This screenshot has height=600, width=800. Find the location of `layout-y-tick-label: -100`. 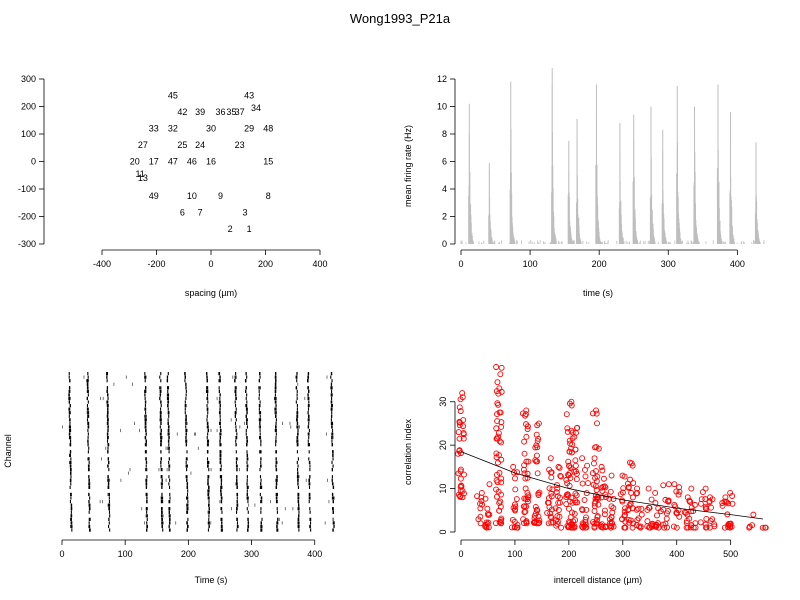

layout-y-tick-label: -100 is located at coordinates (27, 189).